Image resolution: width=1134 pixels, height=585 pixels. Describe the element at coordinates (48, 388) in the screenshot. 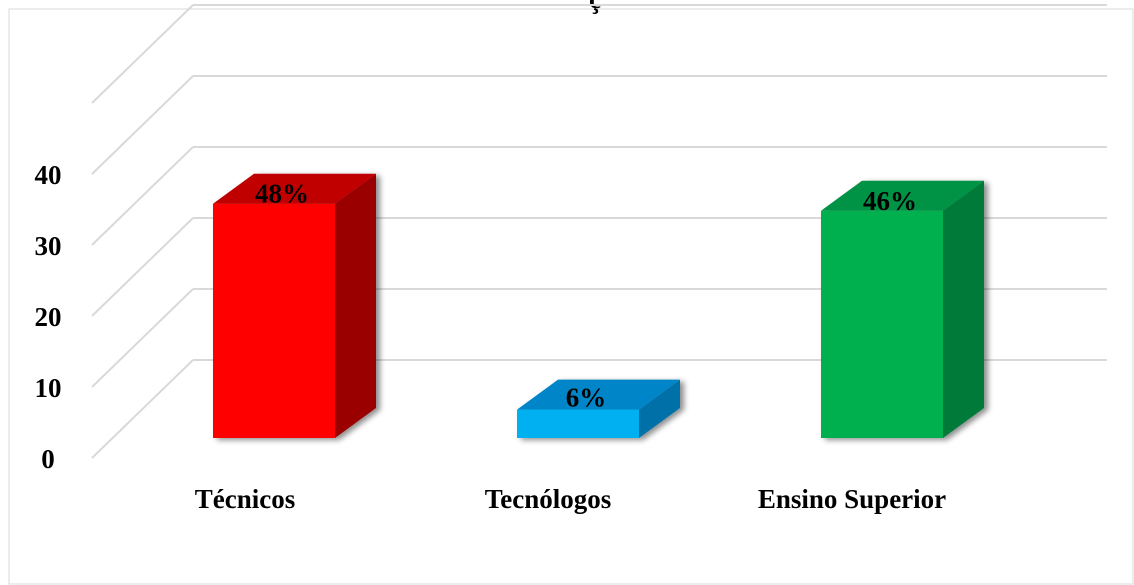

I see `y-tick-label: 10` at that location.